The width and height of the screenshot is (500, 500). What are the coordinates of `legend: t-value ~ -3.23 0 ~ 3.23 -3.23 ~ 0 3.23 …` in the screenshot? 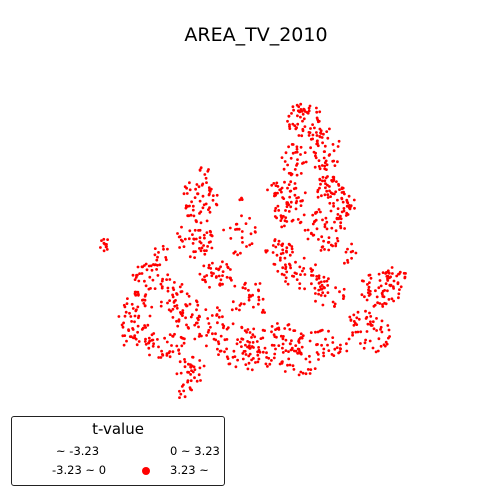 It's located at (118, 451).